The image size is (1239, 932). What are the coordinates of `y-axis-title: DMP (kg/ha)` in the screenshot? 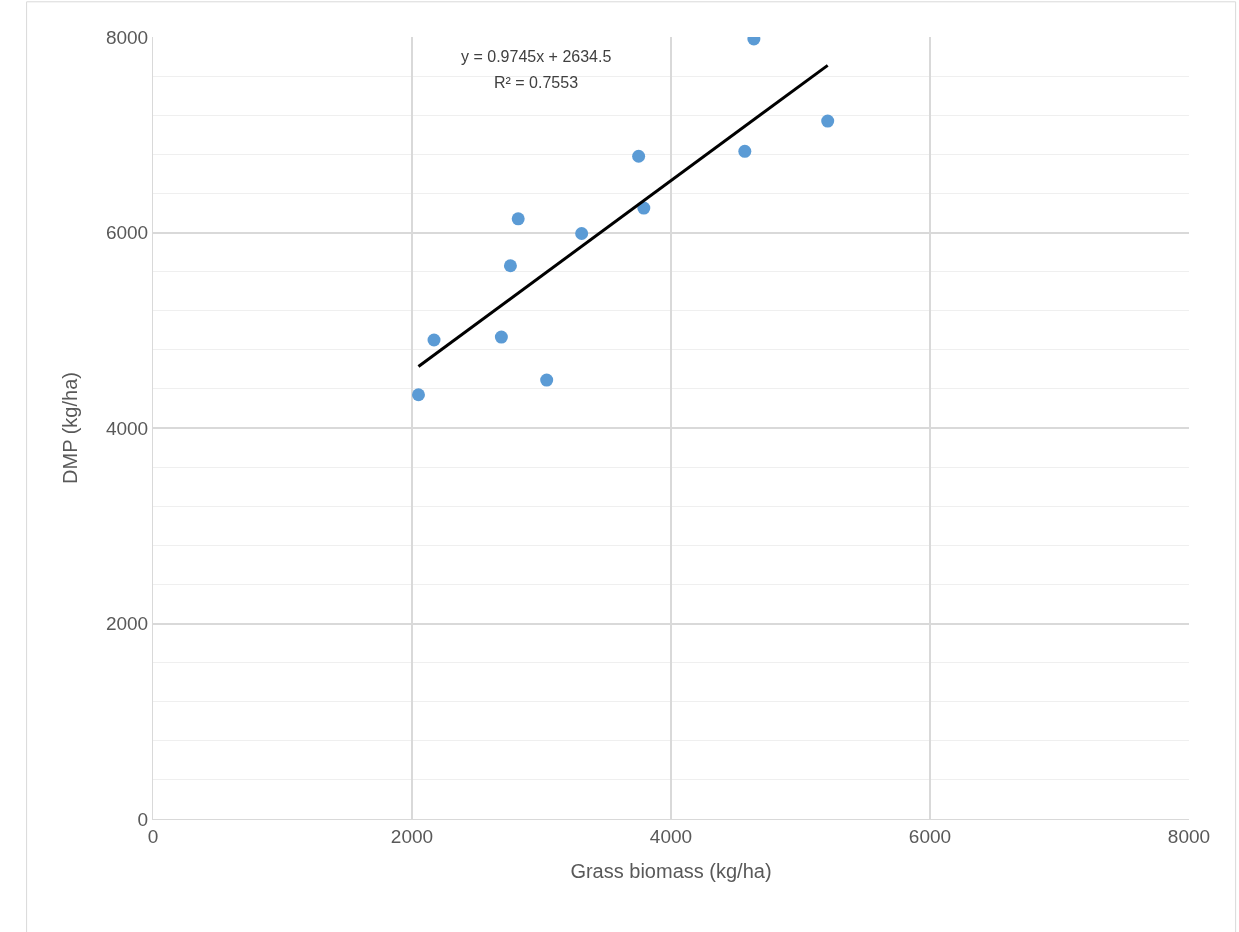 It's located at (70, 428).